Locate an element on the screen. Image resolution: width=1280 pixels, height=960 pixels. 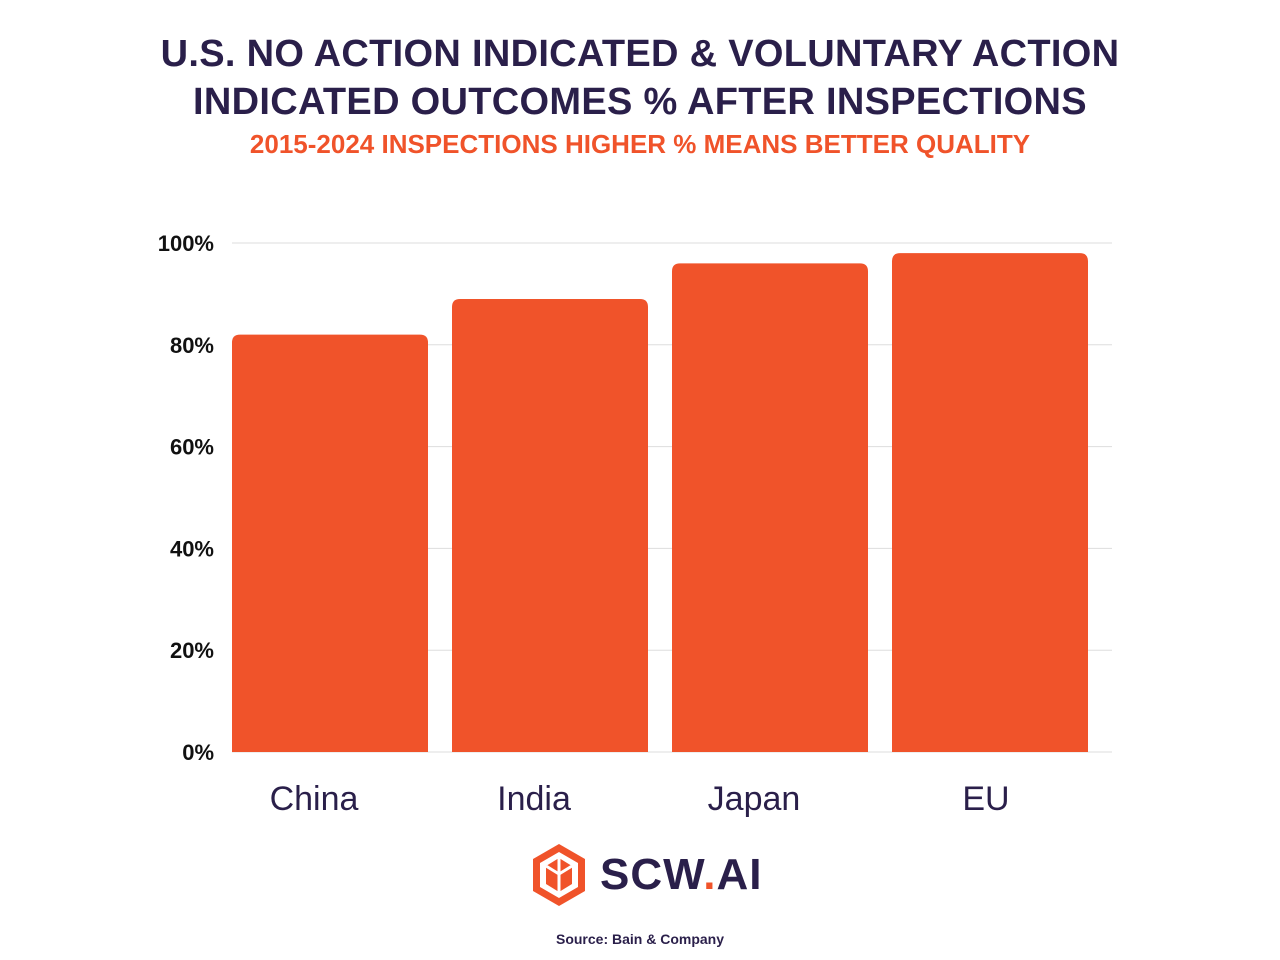
package-box-icon is located at coordinates (559, 875).